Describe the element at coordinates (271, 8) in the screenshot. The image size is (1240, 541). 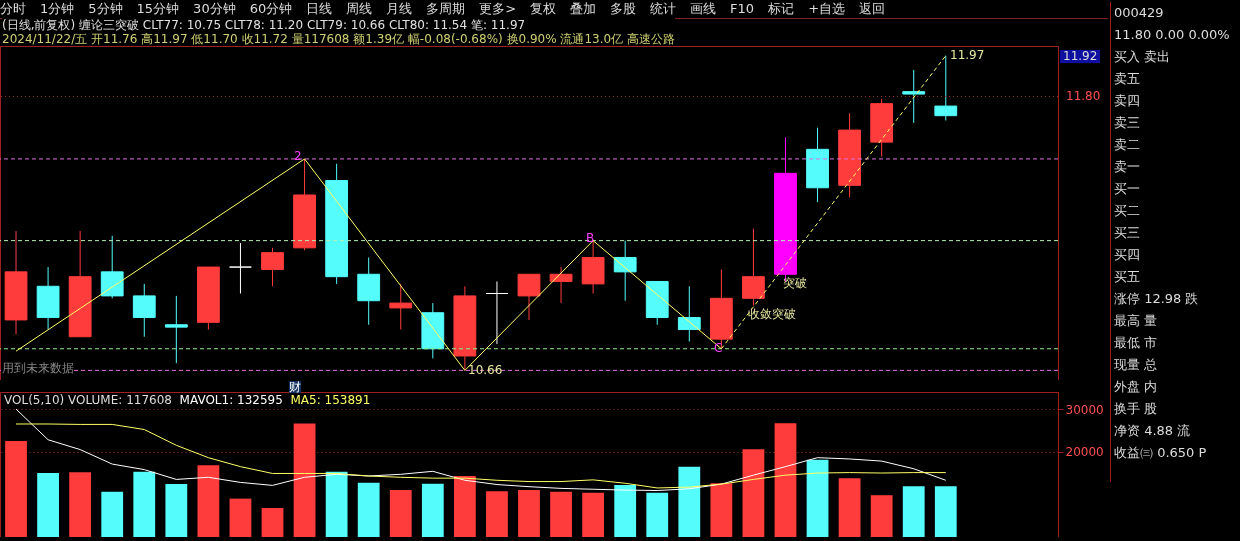
I see `text: 60分钟` at that location.